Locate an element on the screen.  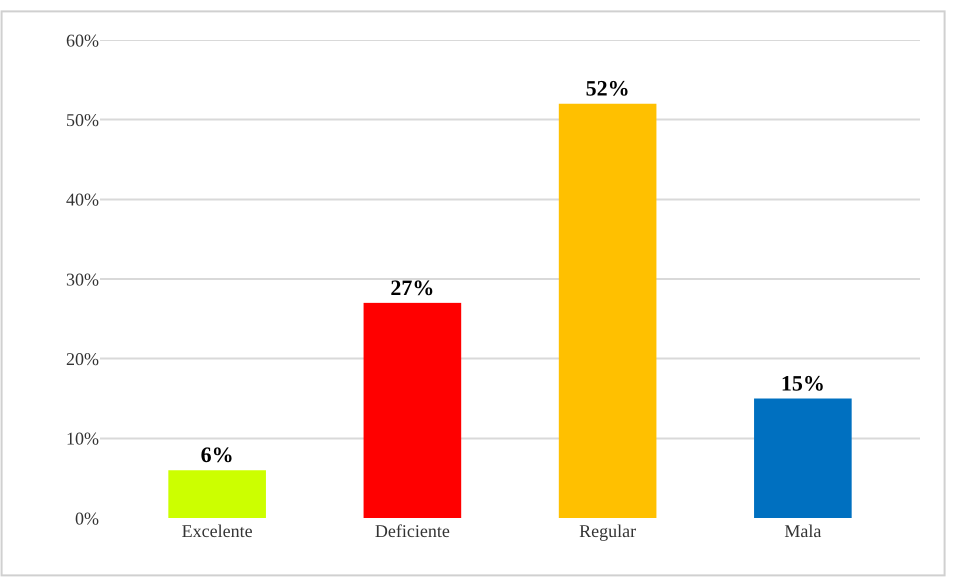
y-tick-label: 50% is located at coordinates (82, 120).